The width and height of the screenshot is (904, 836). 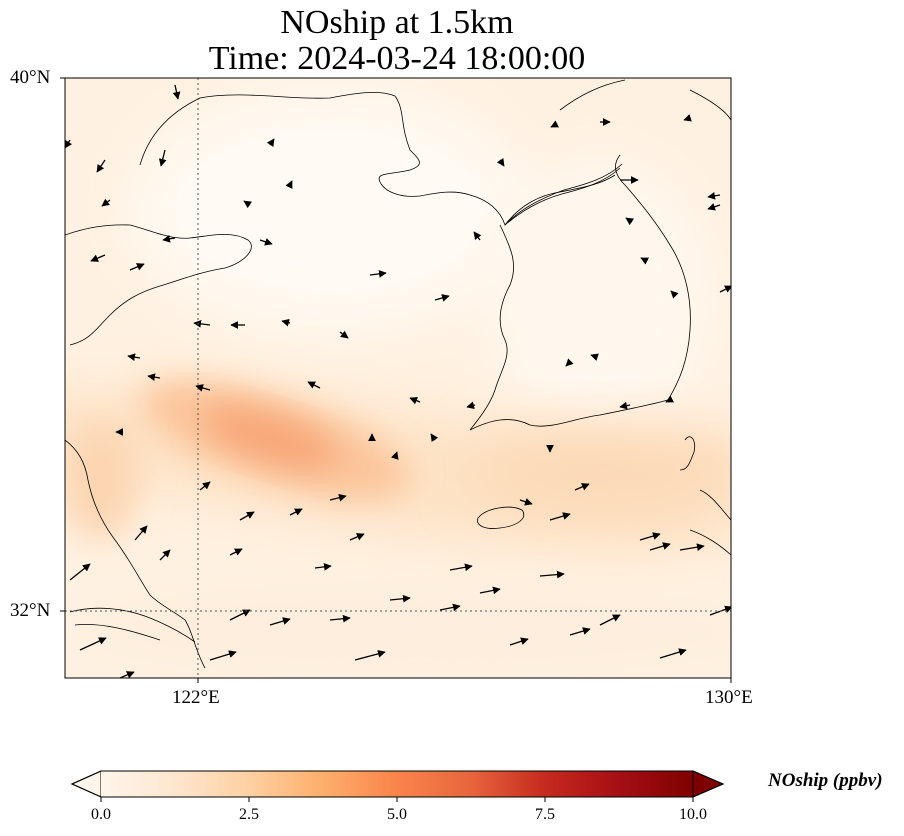 I want to click on lon-label-122e: 122°E, so click(x=196, y=697).